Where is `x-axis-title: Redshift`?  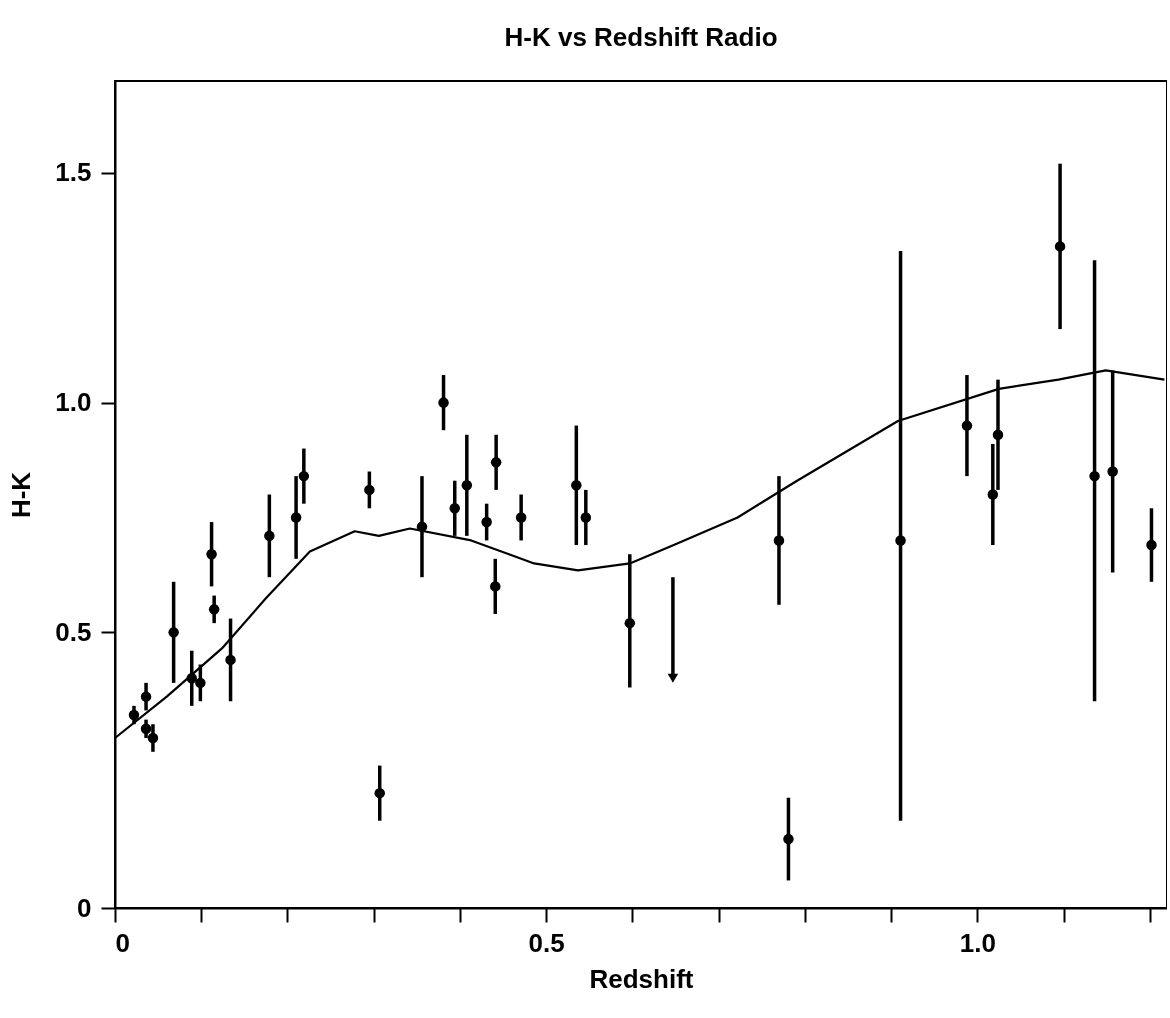
x-axis-title: Redshift is located at coordinates (641, 978).